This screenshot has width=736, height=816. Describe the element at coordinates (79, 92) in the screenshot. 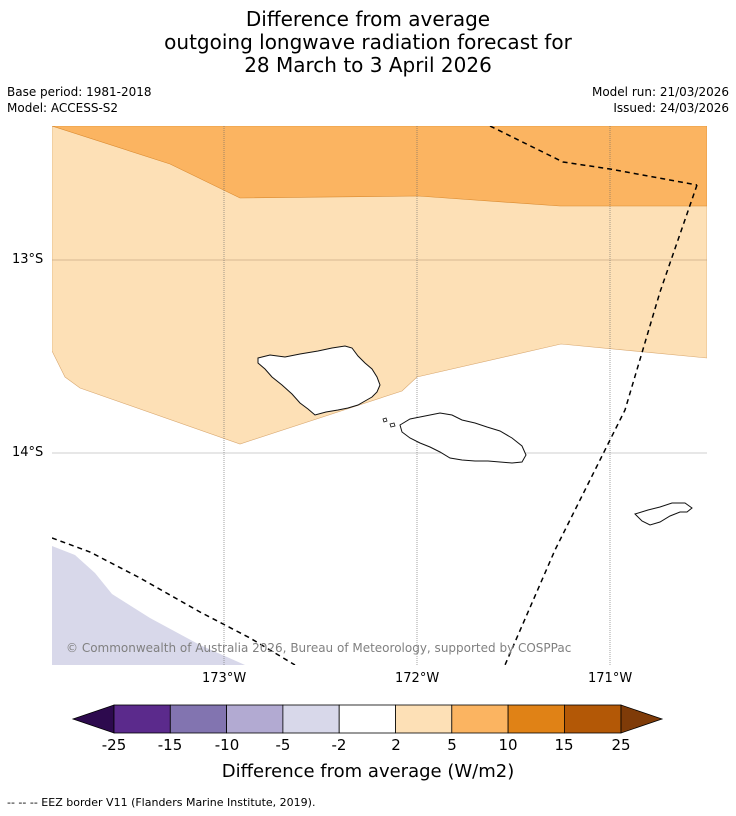

I see `base-period: Base period: 1981-2018` at that location.